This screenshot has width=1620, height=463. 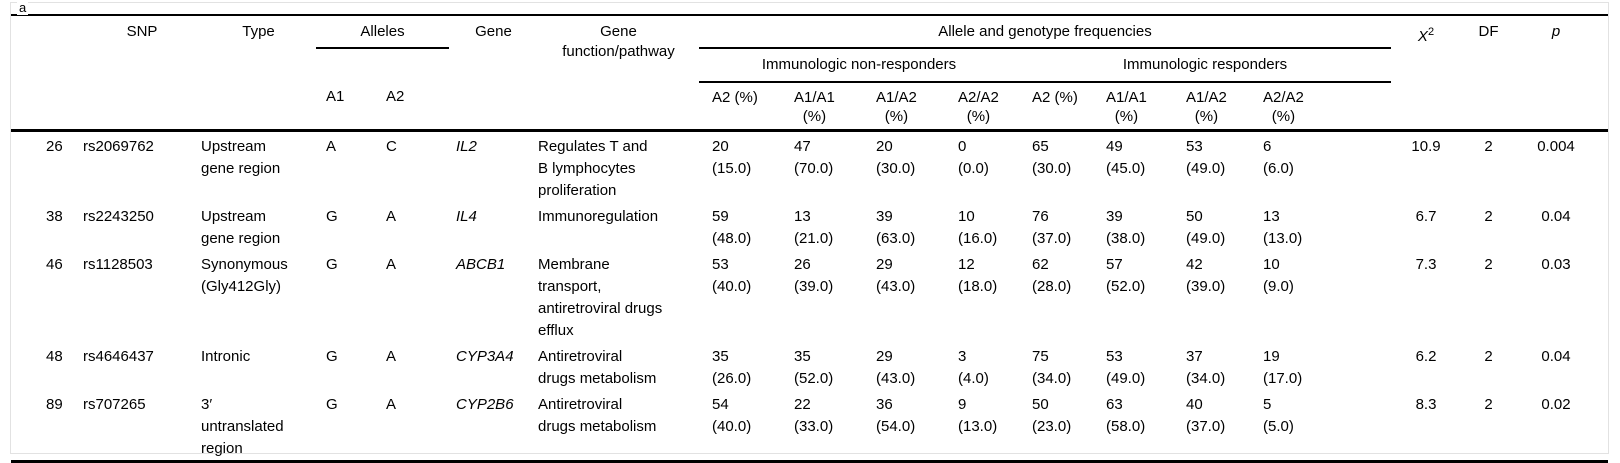 What do you see at coordinates (814, 275) in the screenshot?
I see `cell-nr-a1a1: 26 (39.0)` at bounding box center [814, 275].